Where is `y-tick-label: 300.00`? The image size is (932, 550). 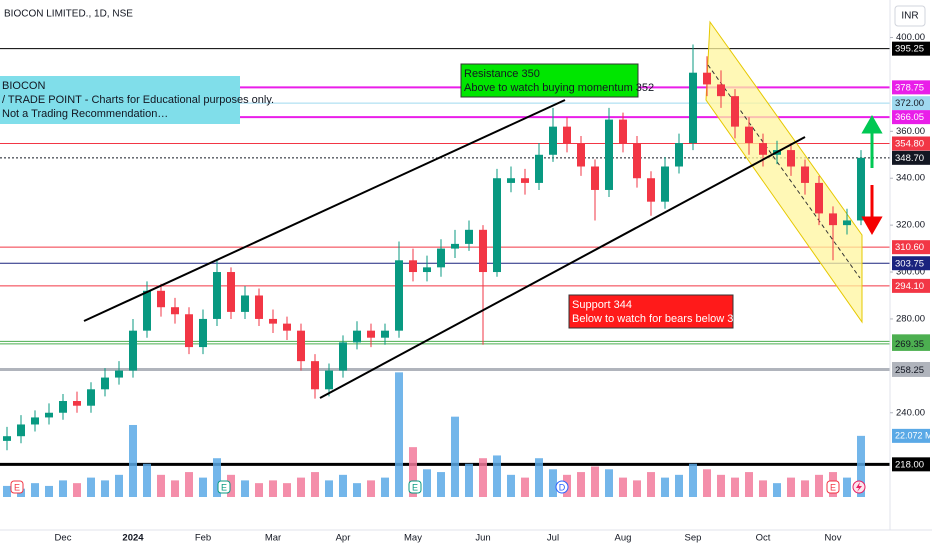 y-tick-label: 300.00 is located at coordinates (910, 272).